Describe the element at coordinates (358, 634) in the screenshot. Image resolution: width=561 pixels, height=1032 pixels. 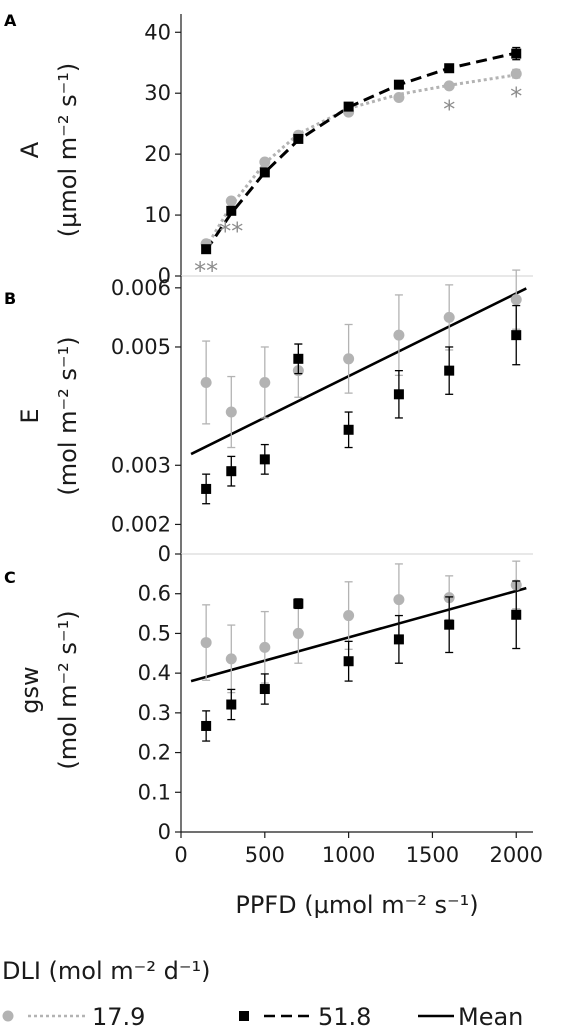
I see `panel-c-mean-line` at that location.